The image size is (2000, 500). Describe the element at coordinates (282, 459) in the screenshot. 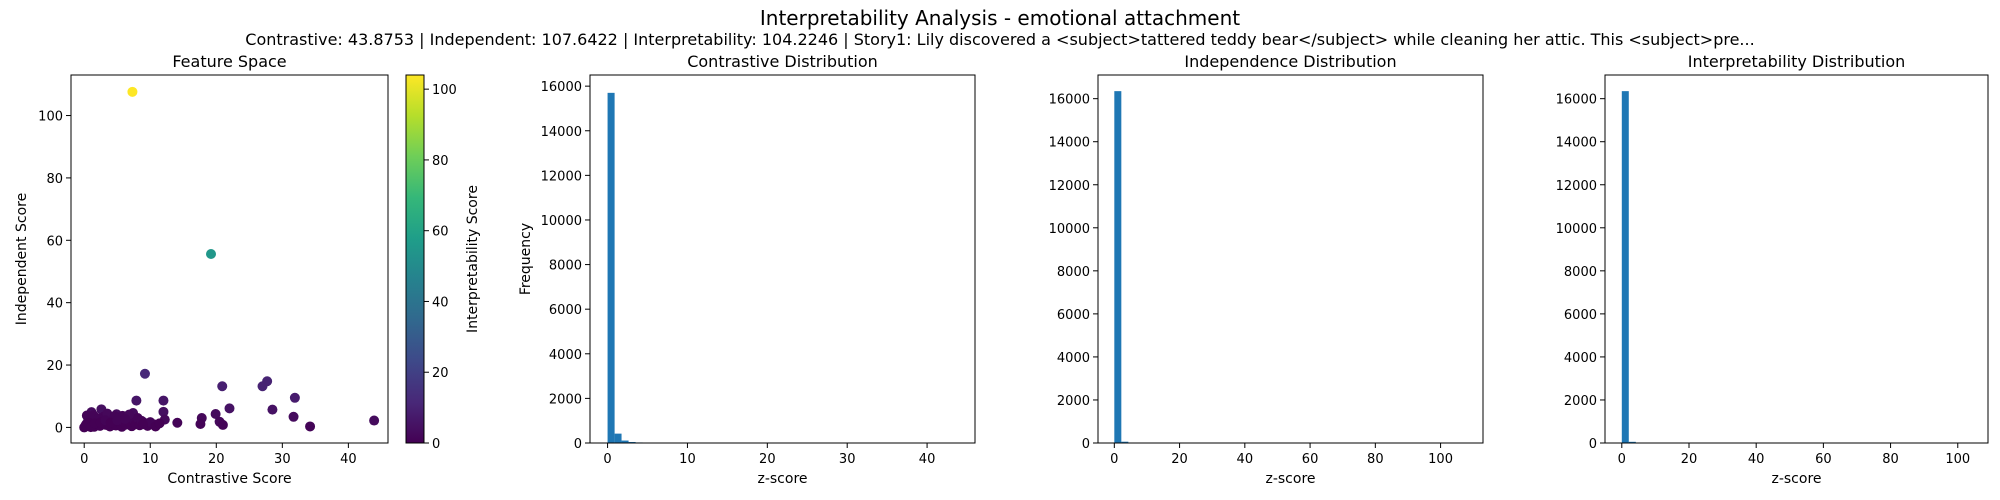

I see `x-tick-label: 30` at that location.